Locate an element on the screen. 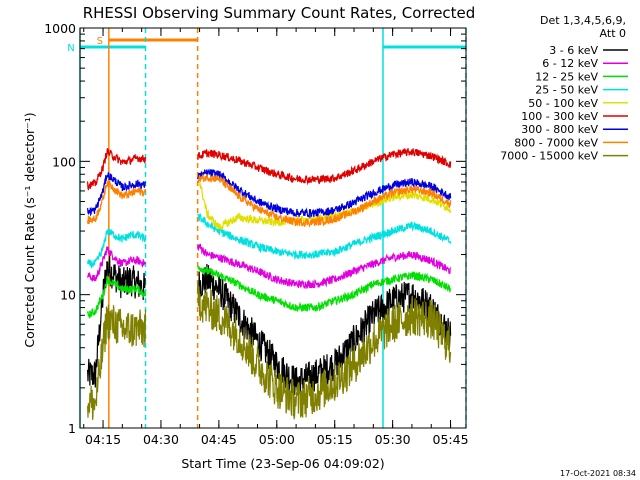  legend-detectors: Det 1,3,4,5,6,9, is located at coordinates (583, 20).